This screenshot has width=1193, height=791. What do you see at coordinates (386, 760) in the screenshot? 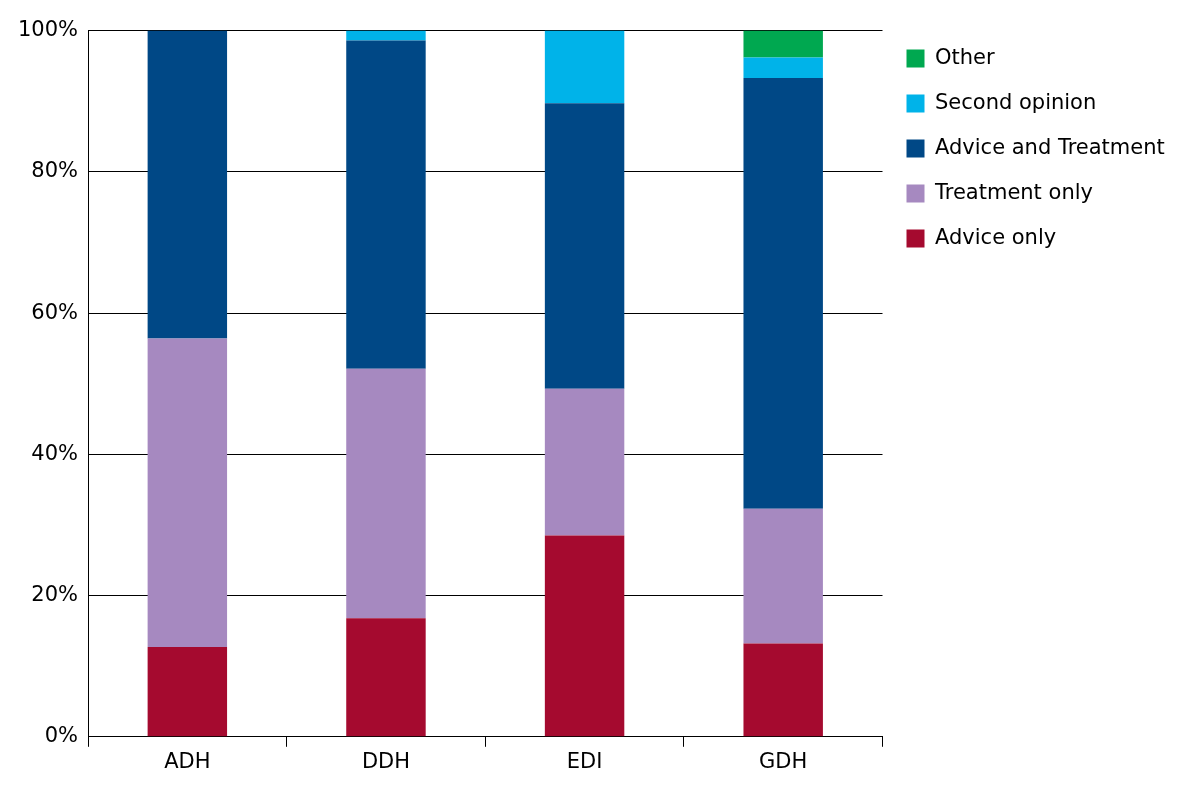
I see `x-tick-label: DDH` at bounding box center [386, 760].